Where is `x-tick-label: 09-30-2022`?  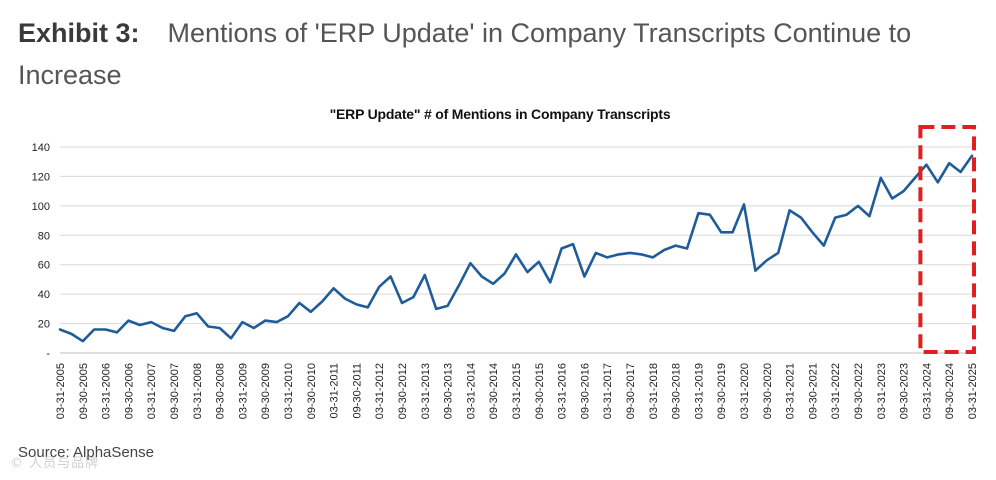 x-tick-label: 09-30-2022 is located at coordinates (859, 391).